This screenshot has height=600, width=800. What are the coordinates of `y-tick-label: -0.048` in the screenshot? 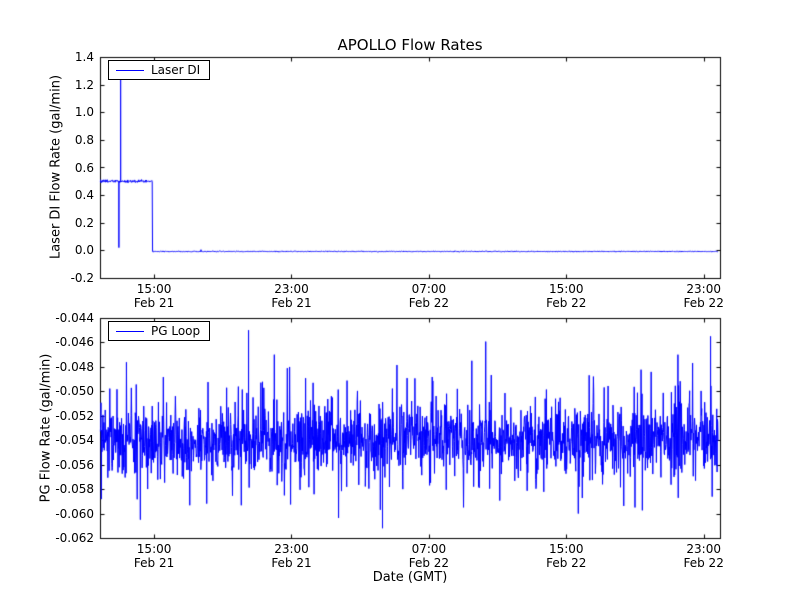 It's located at (74, 366).